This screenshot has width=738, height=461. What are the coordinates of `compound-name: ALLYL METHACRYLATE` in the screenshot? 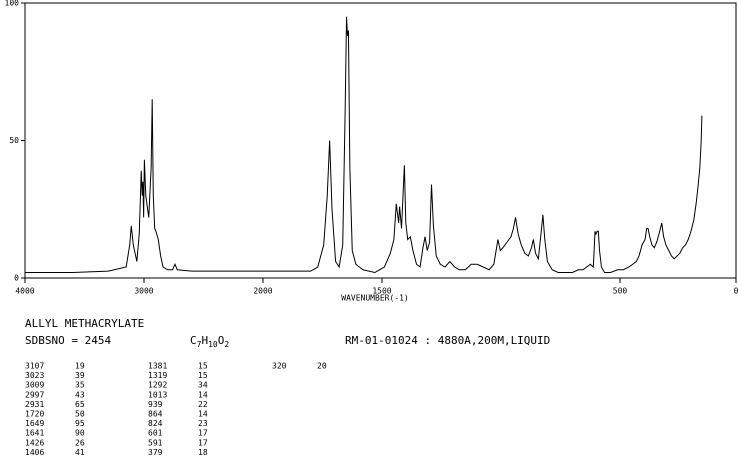 It's located at (84, 323).